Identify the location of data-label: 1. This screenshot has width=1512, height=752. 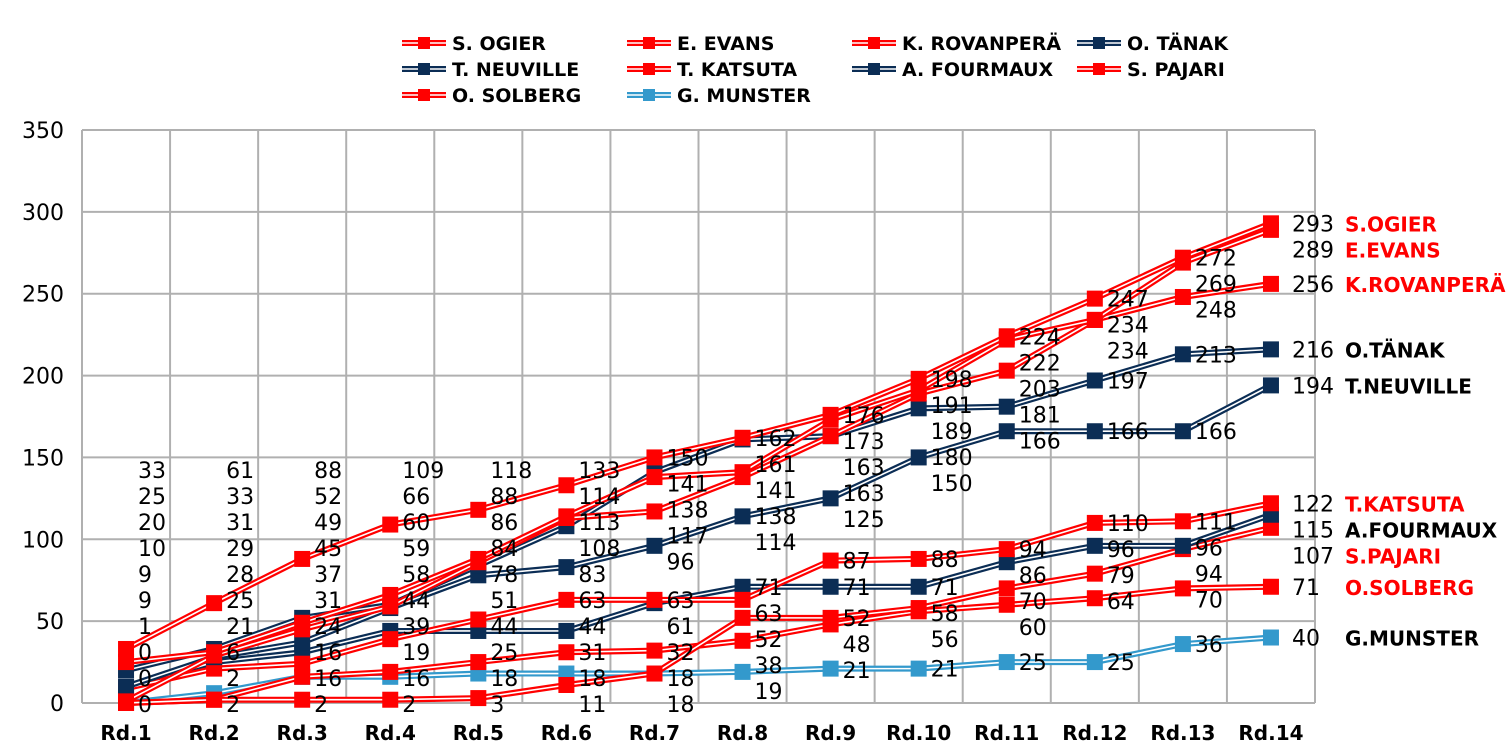
(145, 627).